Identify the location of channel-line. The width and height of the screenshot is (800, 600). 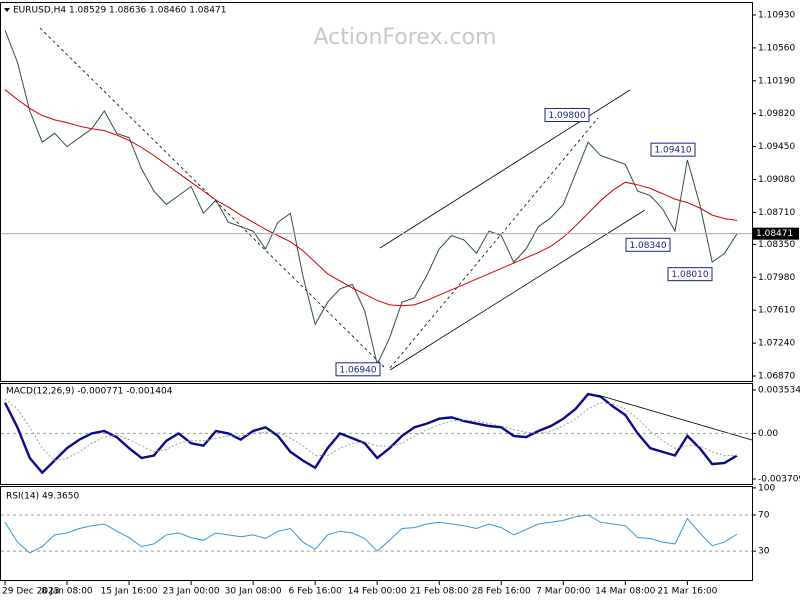
(517, 290).